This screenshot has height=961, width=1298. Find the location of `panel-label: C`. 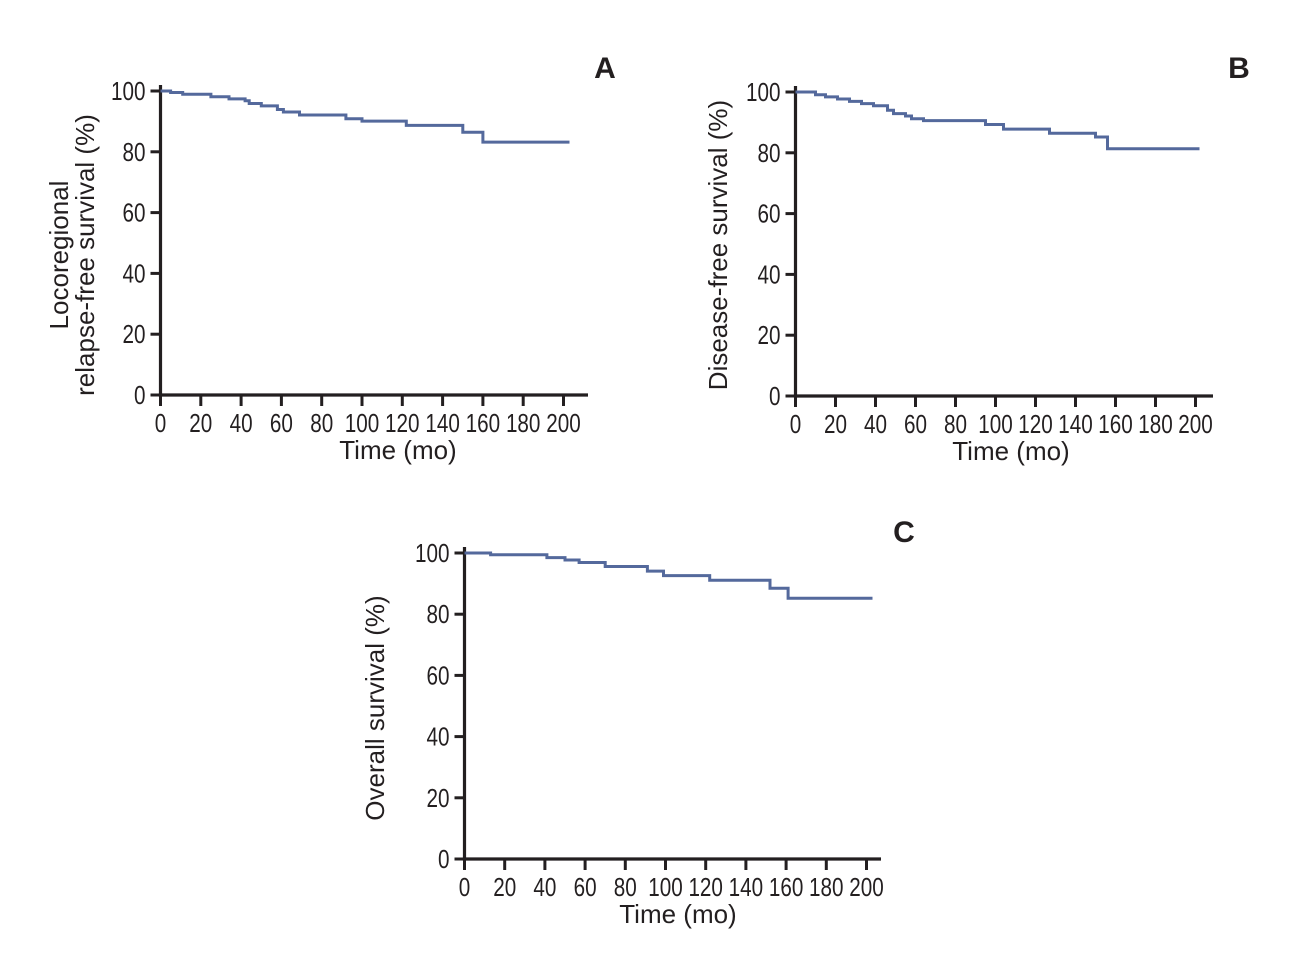

panel-label: C is located at coordinates (904, 532).